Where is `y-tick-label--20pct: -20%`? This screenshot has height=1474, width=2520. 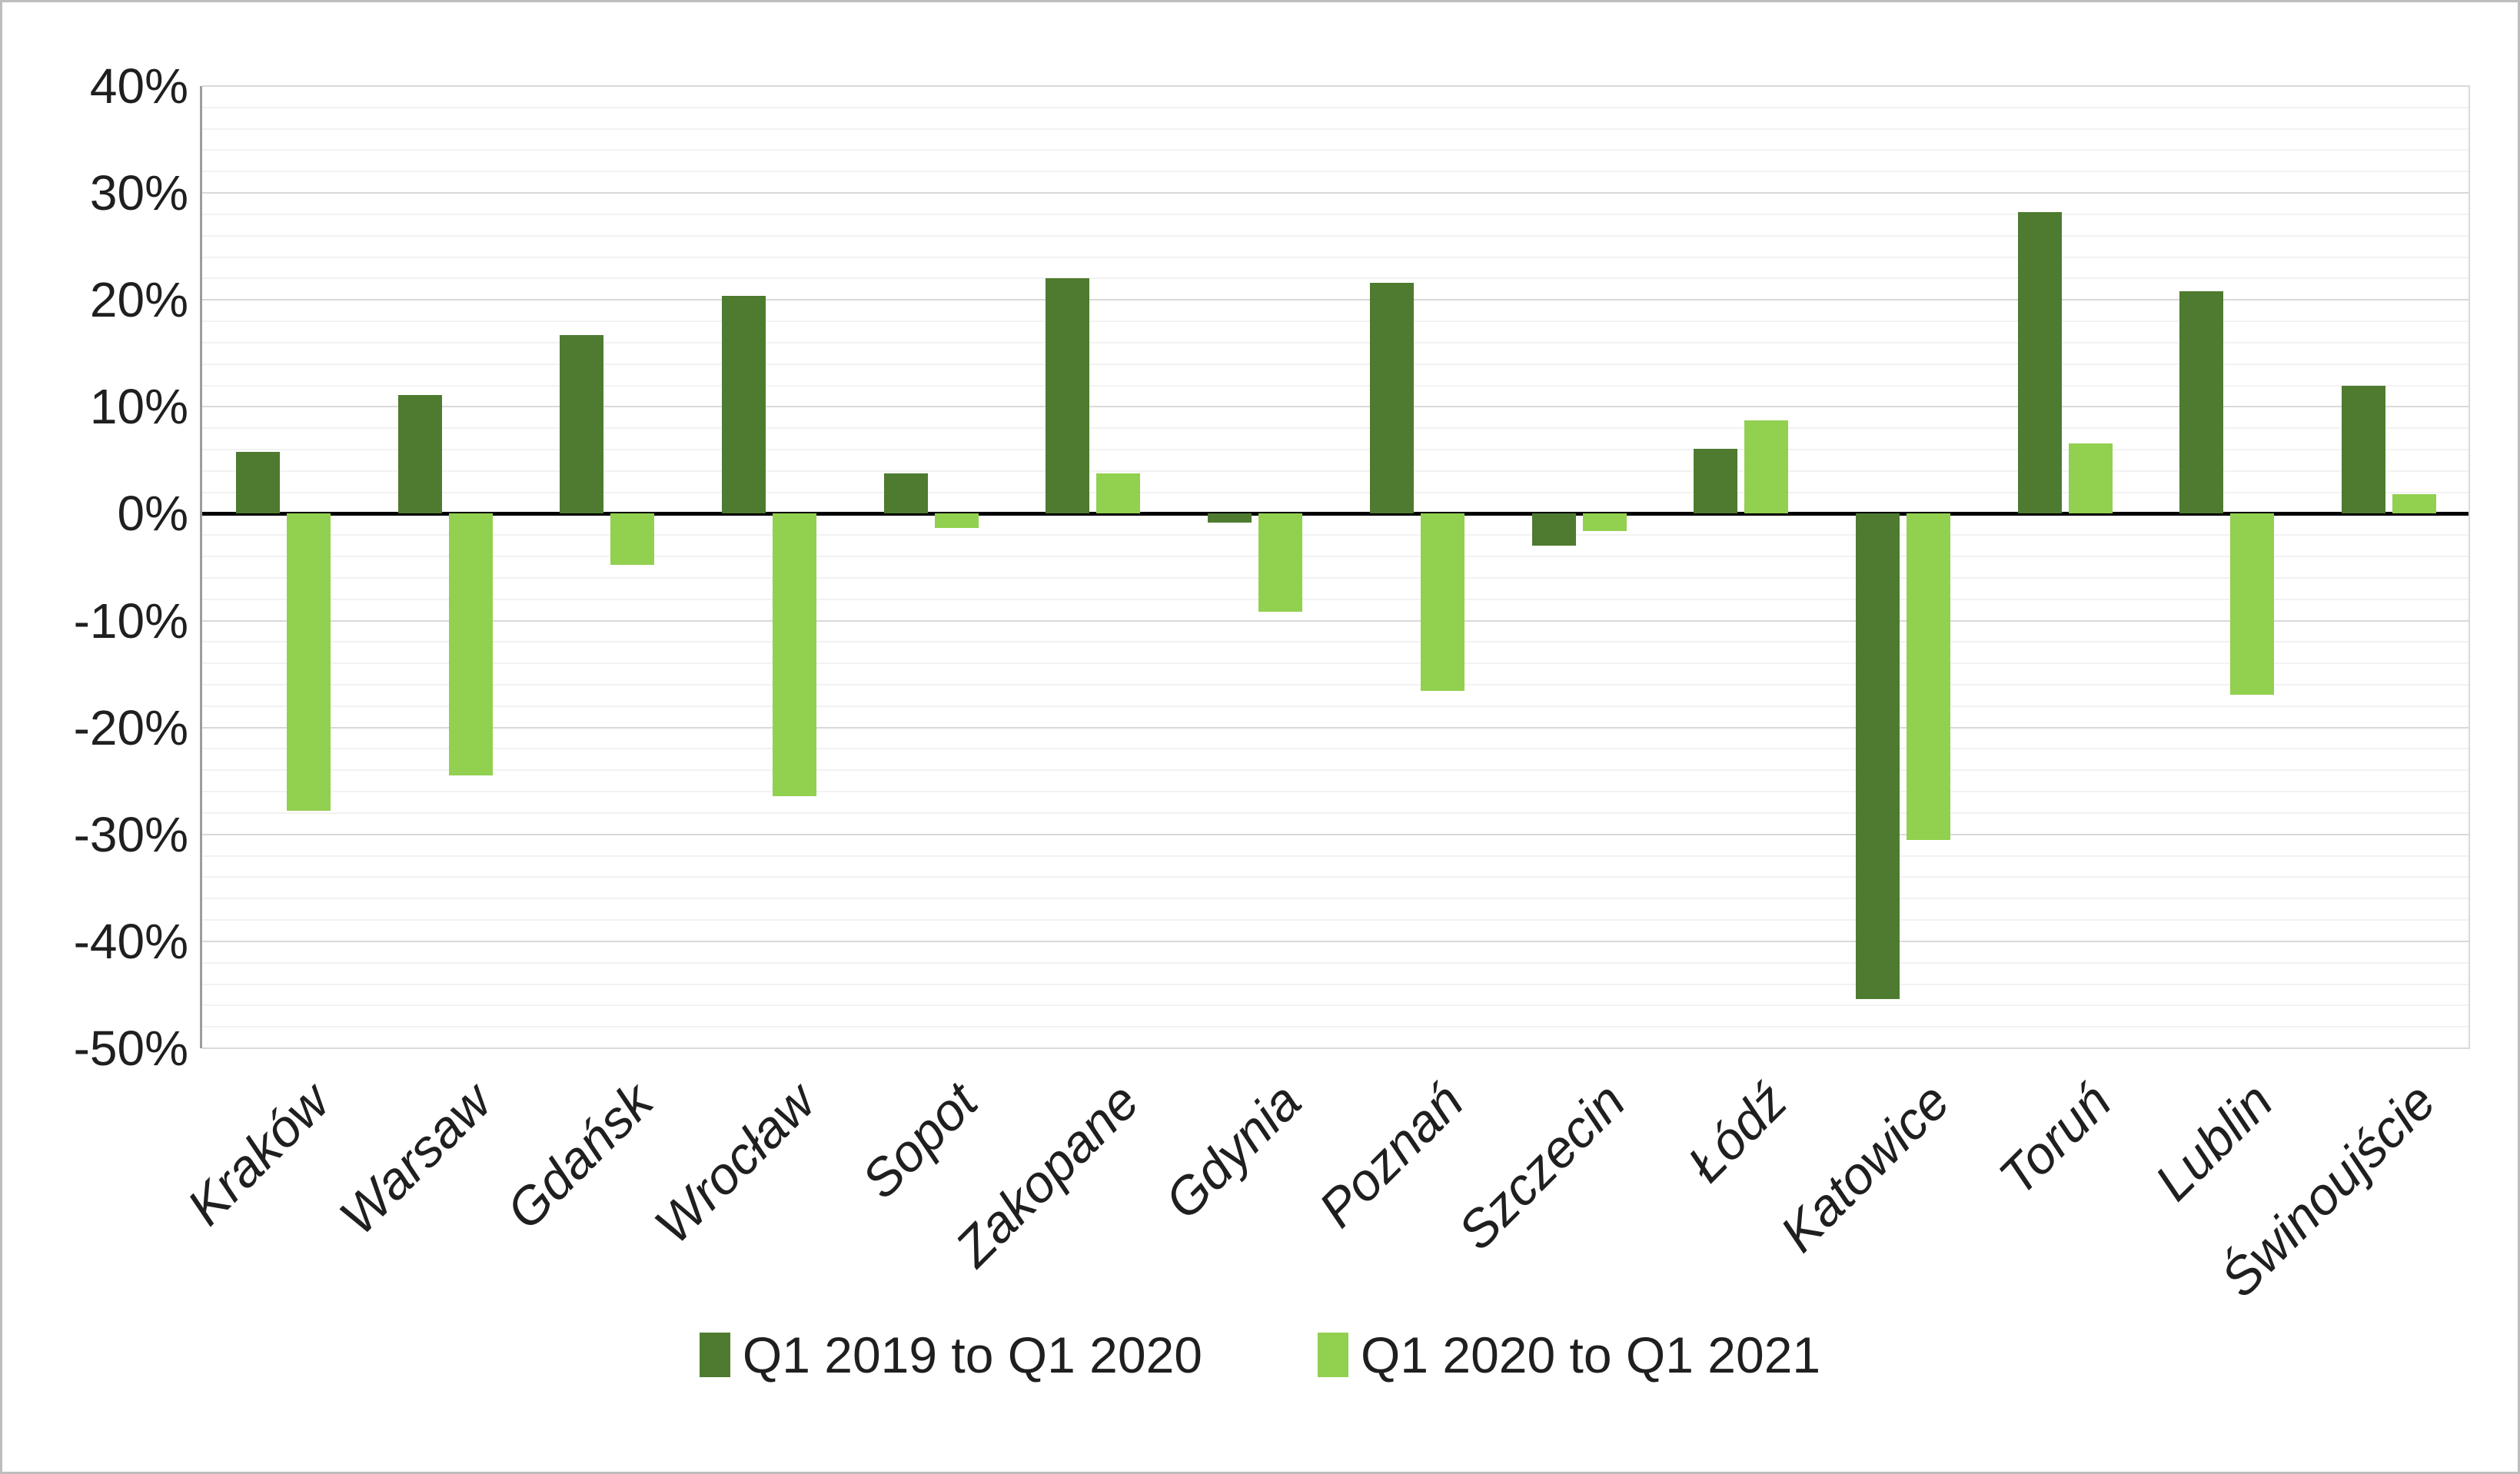 y-tick-label--20pct: -20% is located at coordinates (130, 727).